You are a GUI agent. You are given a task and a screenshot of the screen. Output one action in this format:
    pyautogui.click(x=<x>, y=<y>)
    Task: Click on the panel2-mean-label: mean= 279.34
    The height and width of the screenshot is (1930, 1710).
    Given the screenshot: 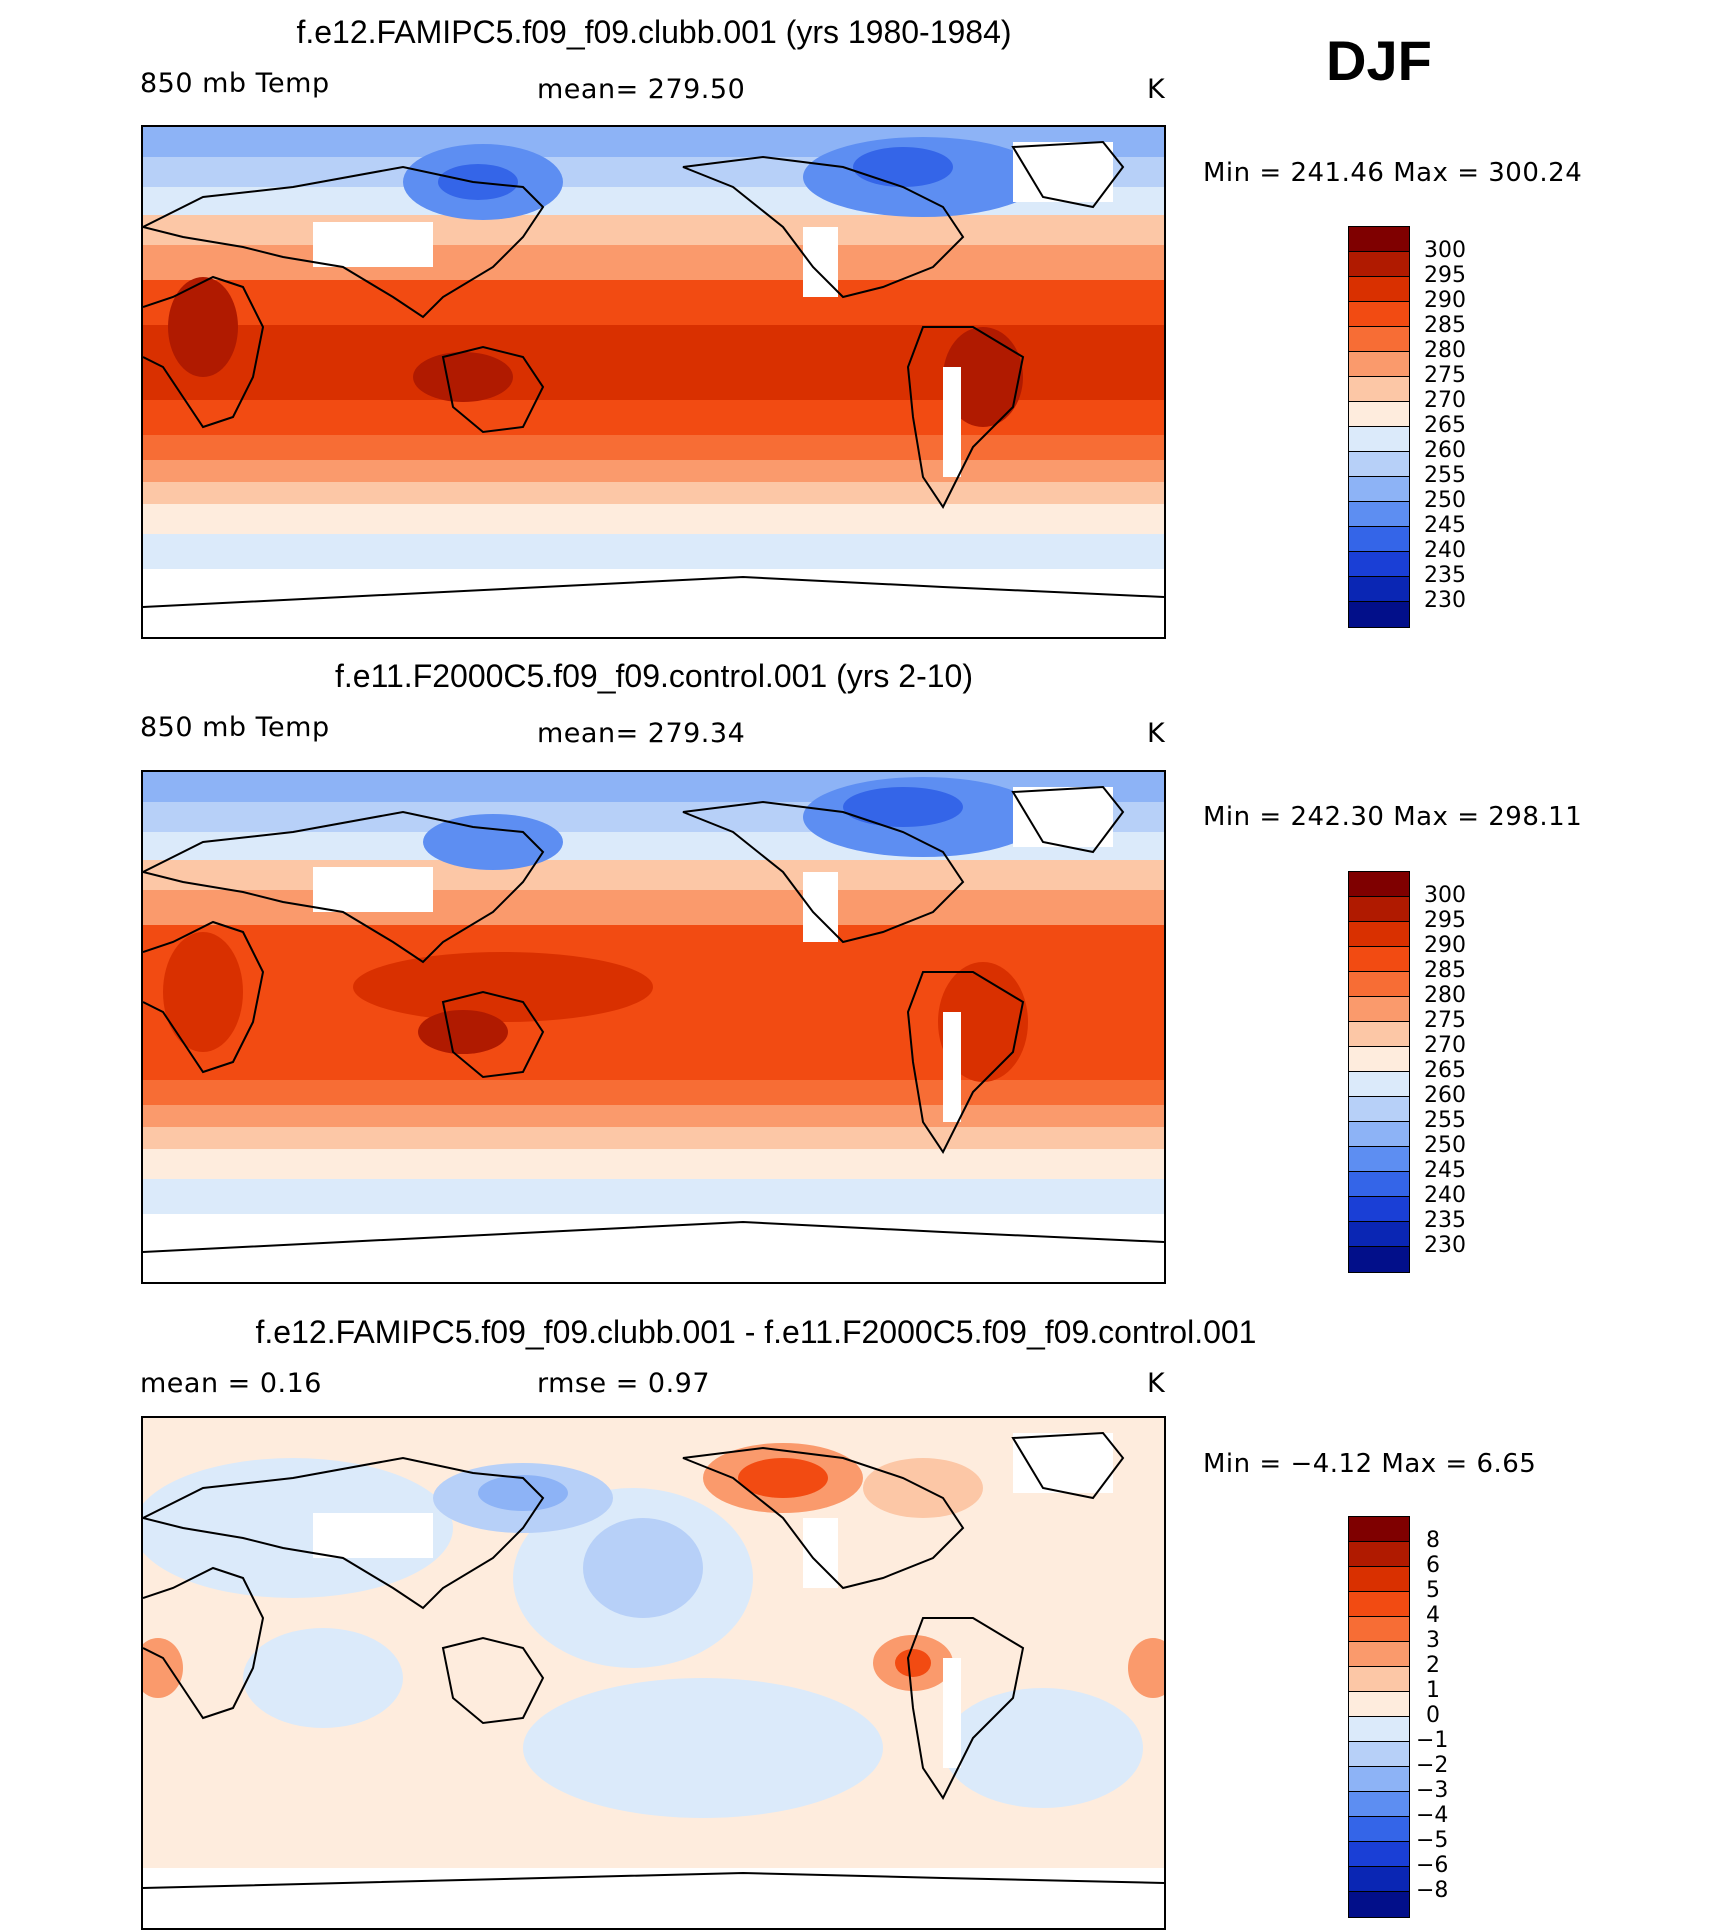 What is the action you would take?
    pyautogui.click(x=641, y=733)
    